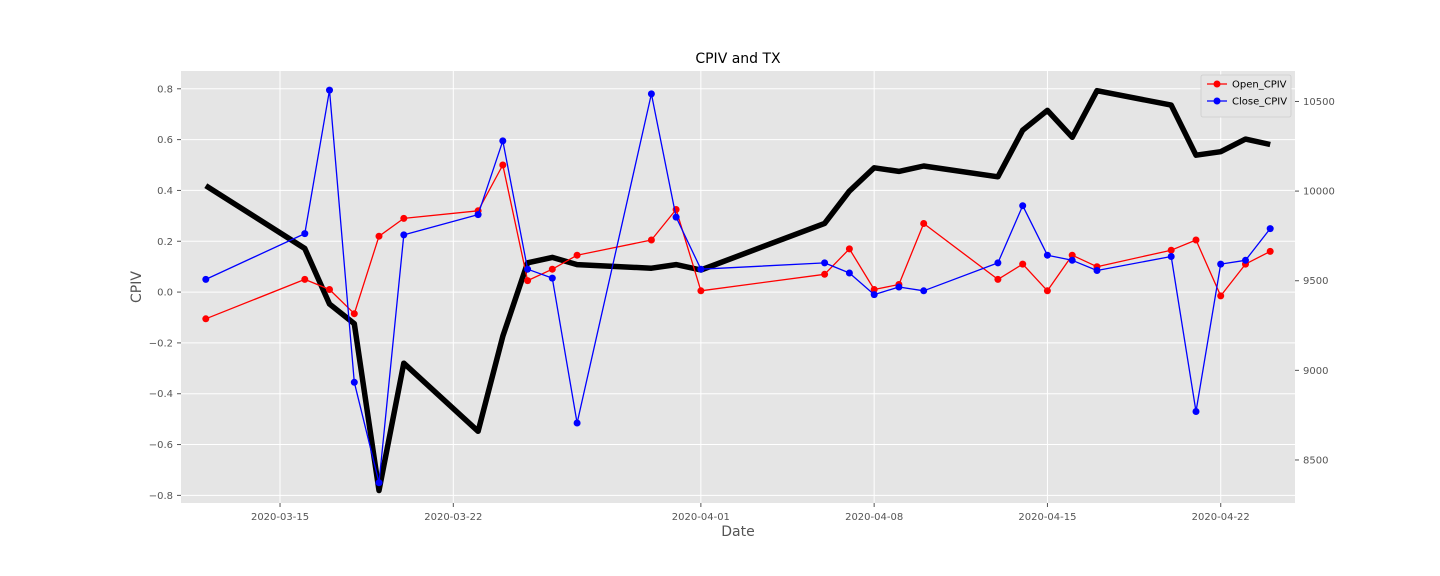  I want to click on y-tick-label: 0.6, so click(165, 140).